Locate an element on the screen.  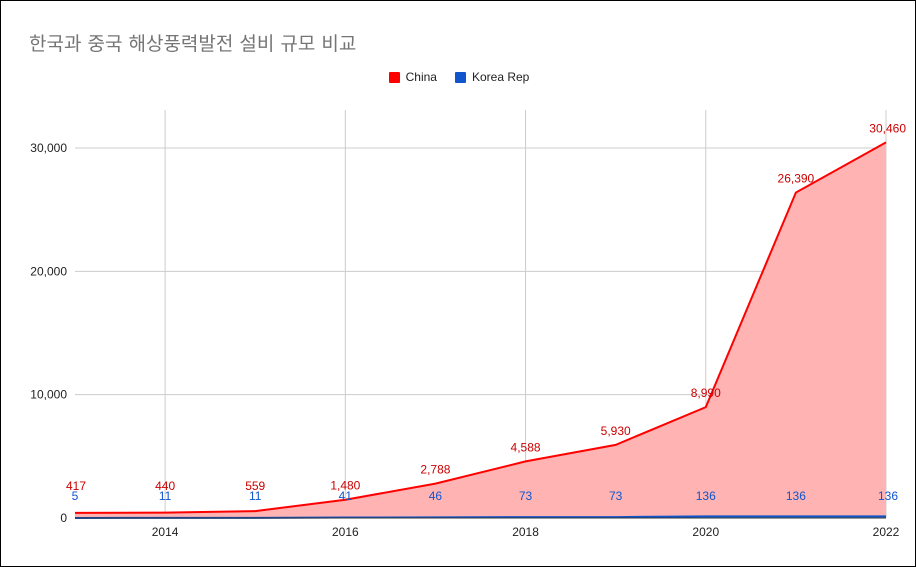
data-label-china: 5,930 is located at coordinates (616, 431).